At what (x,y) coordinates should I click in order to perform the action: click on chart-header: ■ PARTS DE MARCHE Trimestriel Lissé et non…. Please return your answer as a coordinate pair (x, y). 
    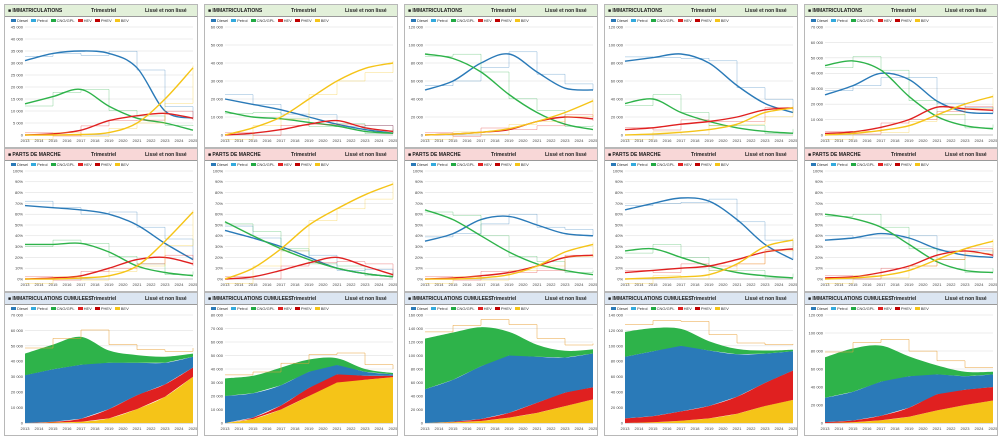
    Looking at the image, I should click on (701, 155).